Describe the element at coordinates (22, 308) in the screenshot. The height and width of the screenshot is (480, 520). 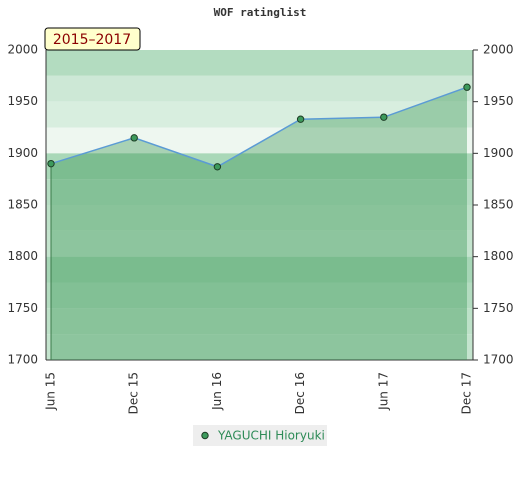
I see `y-tick-label: 1750` at that location.